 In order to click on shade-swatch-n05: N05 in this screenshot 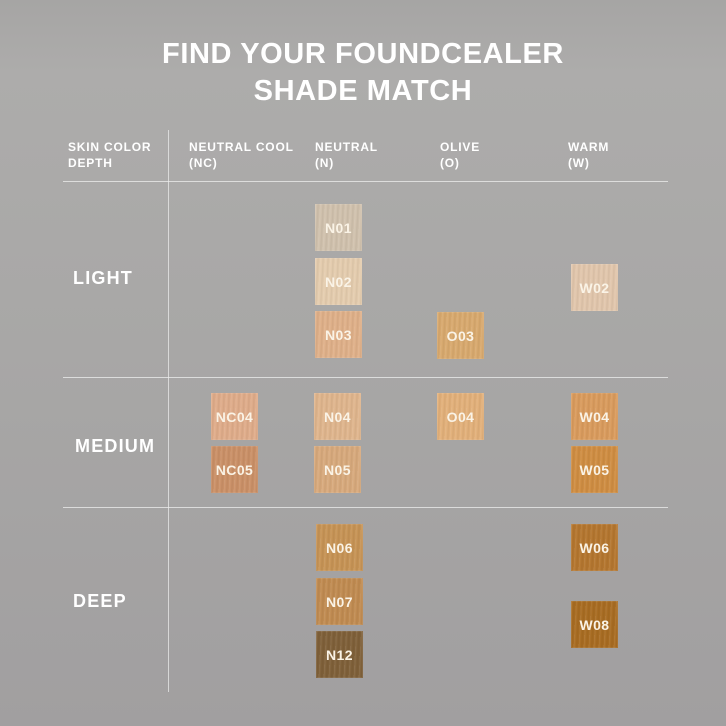, I will do `click(337, 469)`.